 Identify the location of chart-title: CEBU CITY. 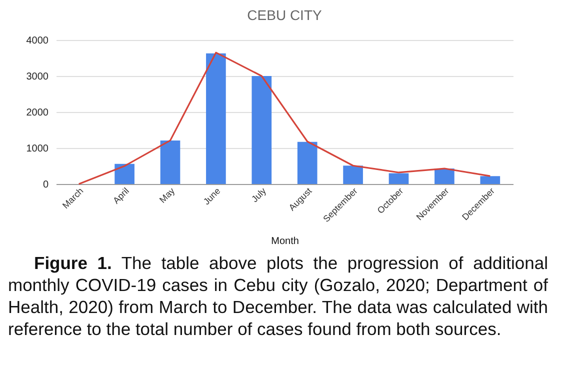
(284, 15).